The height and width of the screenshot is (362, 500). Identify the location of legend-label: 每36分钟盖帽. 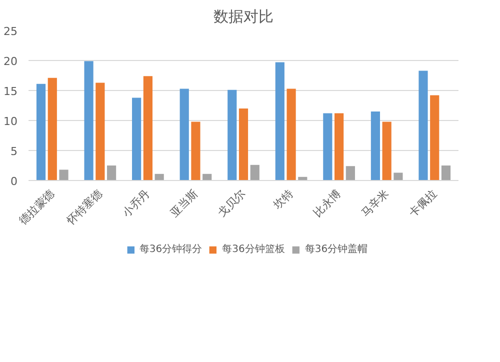
(336, 249).